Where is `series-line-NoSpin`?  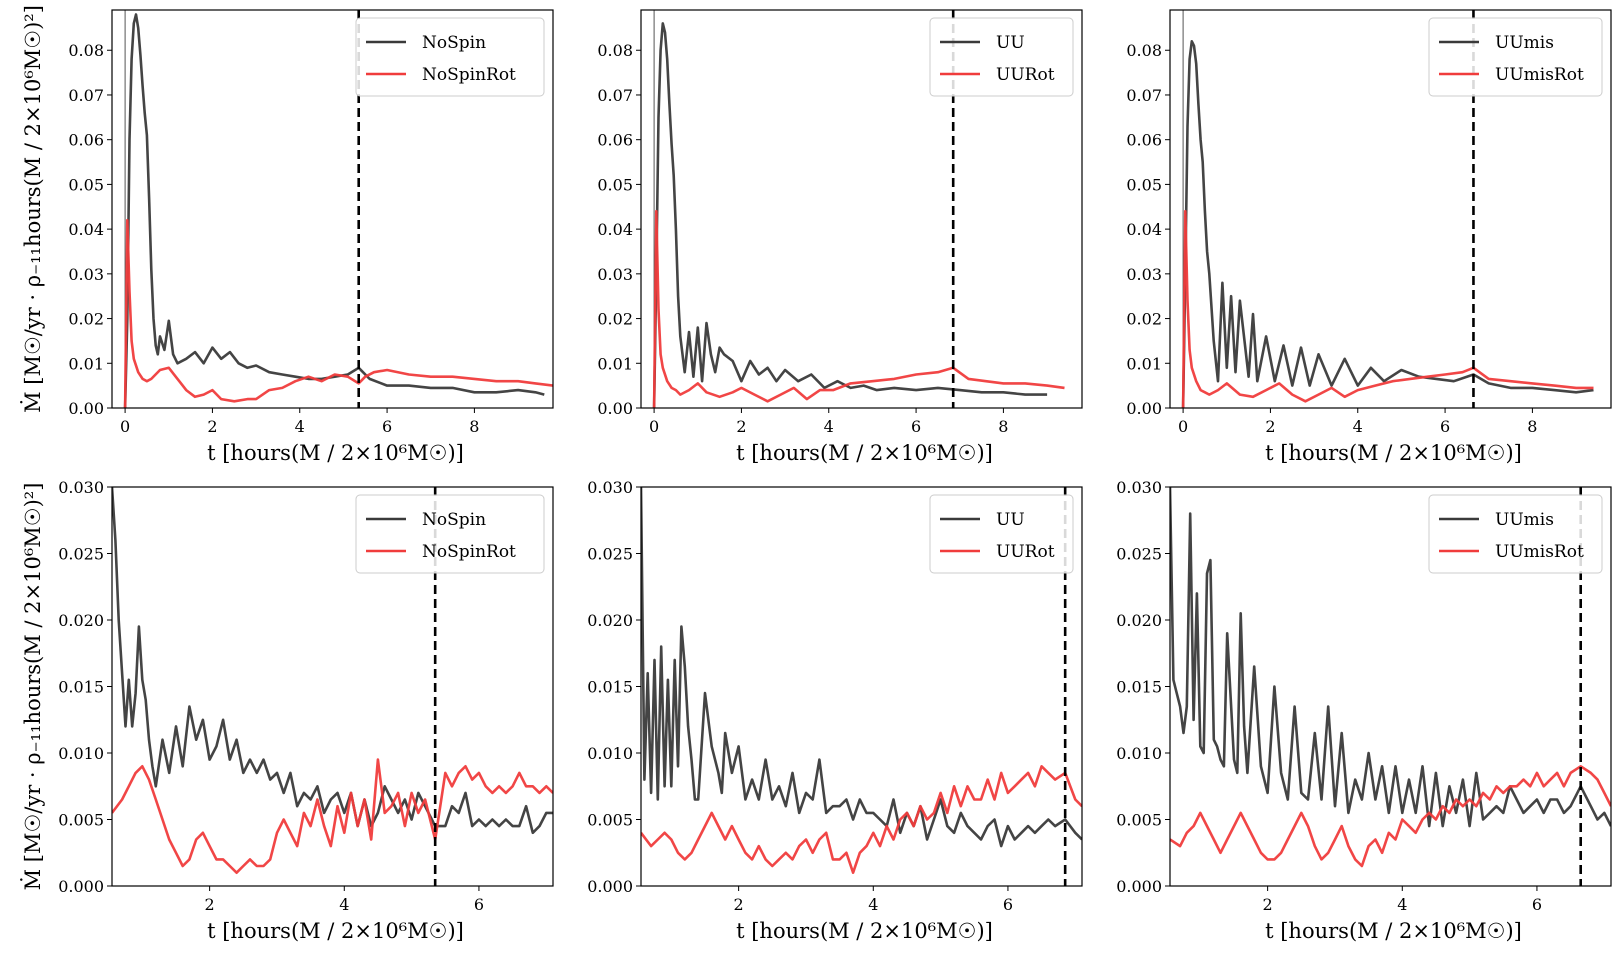 series-line-NoSpin is located at coordinates (334, 210).